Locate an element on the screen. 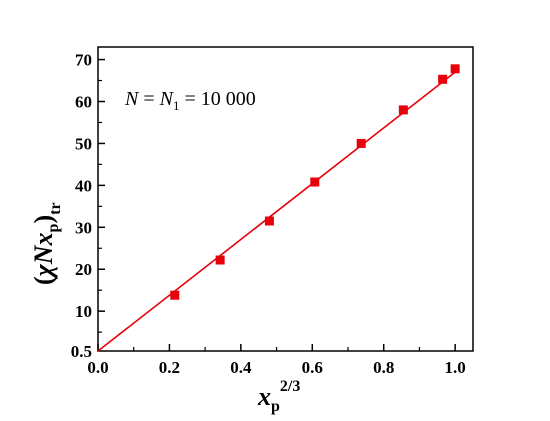 Image resolution: width=550 pixels, height=421 pixels. x-axis-title: xp2/3 is located at coordinates (278, 396).